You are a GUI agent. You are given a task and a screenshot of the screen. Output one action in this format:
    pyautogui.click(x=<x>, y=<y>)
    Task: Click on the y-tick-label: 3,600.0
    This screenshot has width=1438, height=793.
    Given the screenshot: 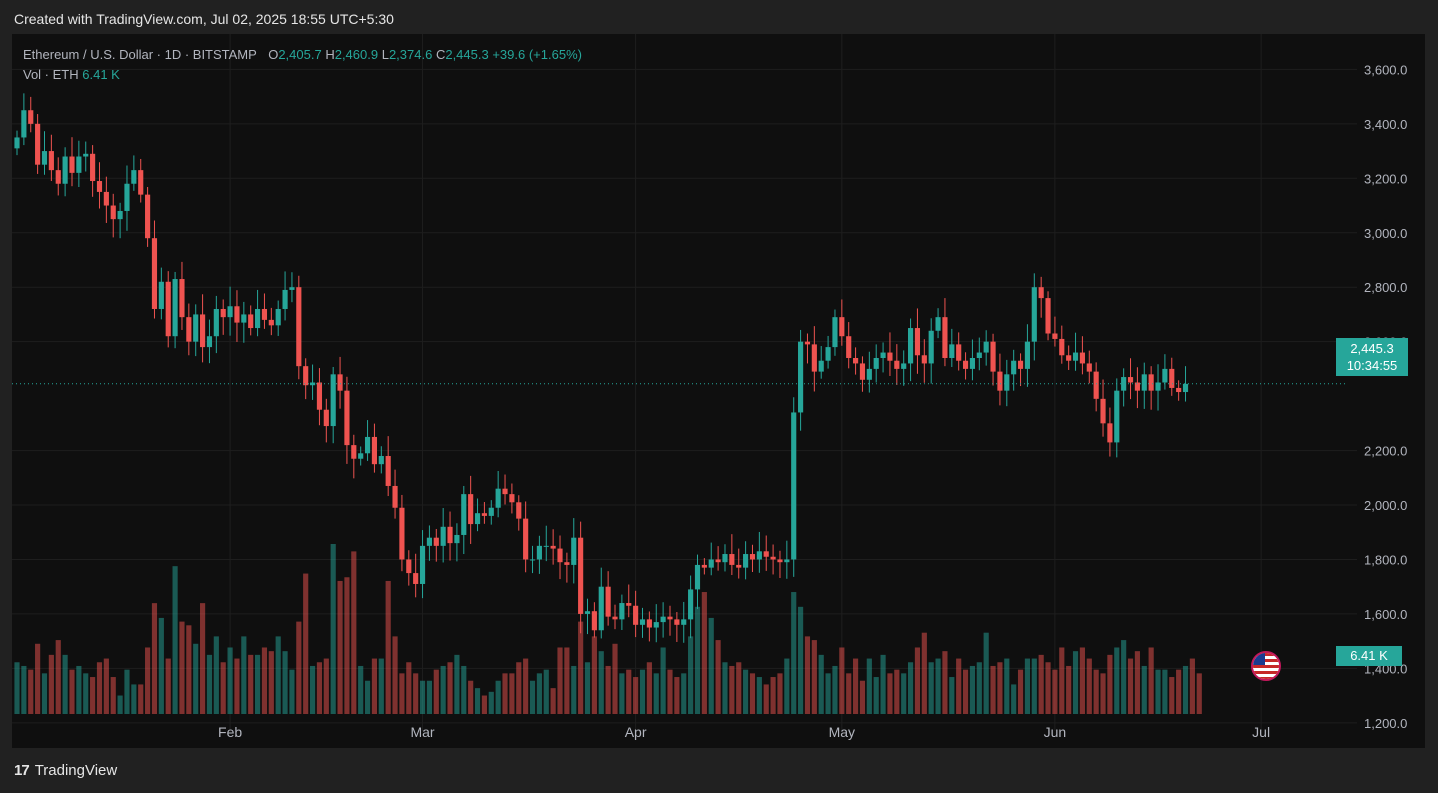 What is the action you would take?
    pyautogui.click(x=1385, y=69)
    